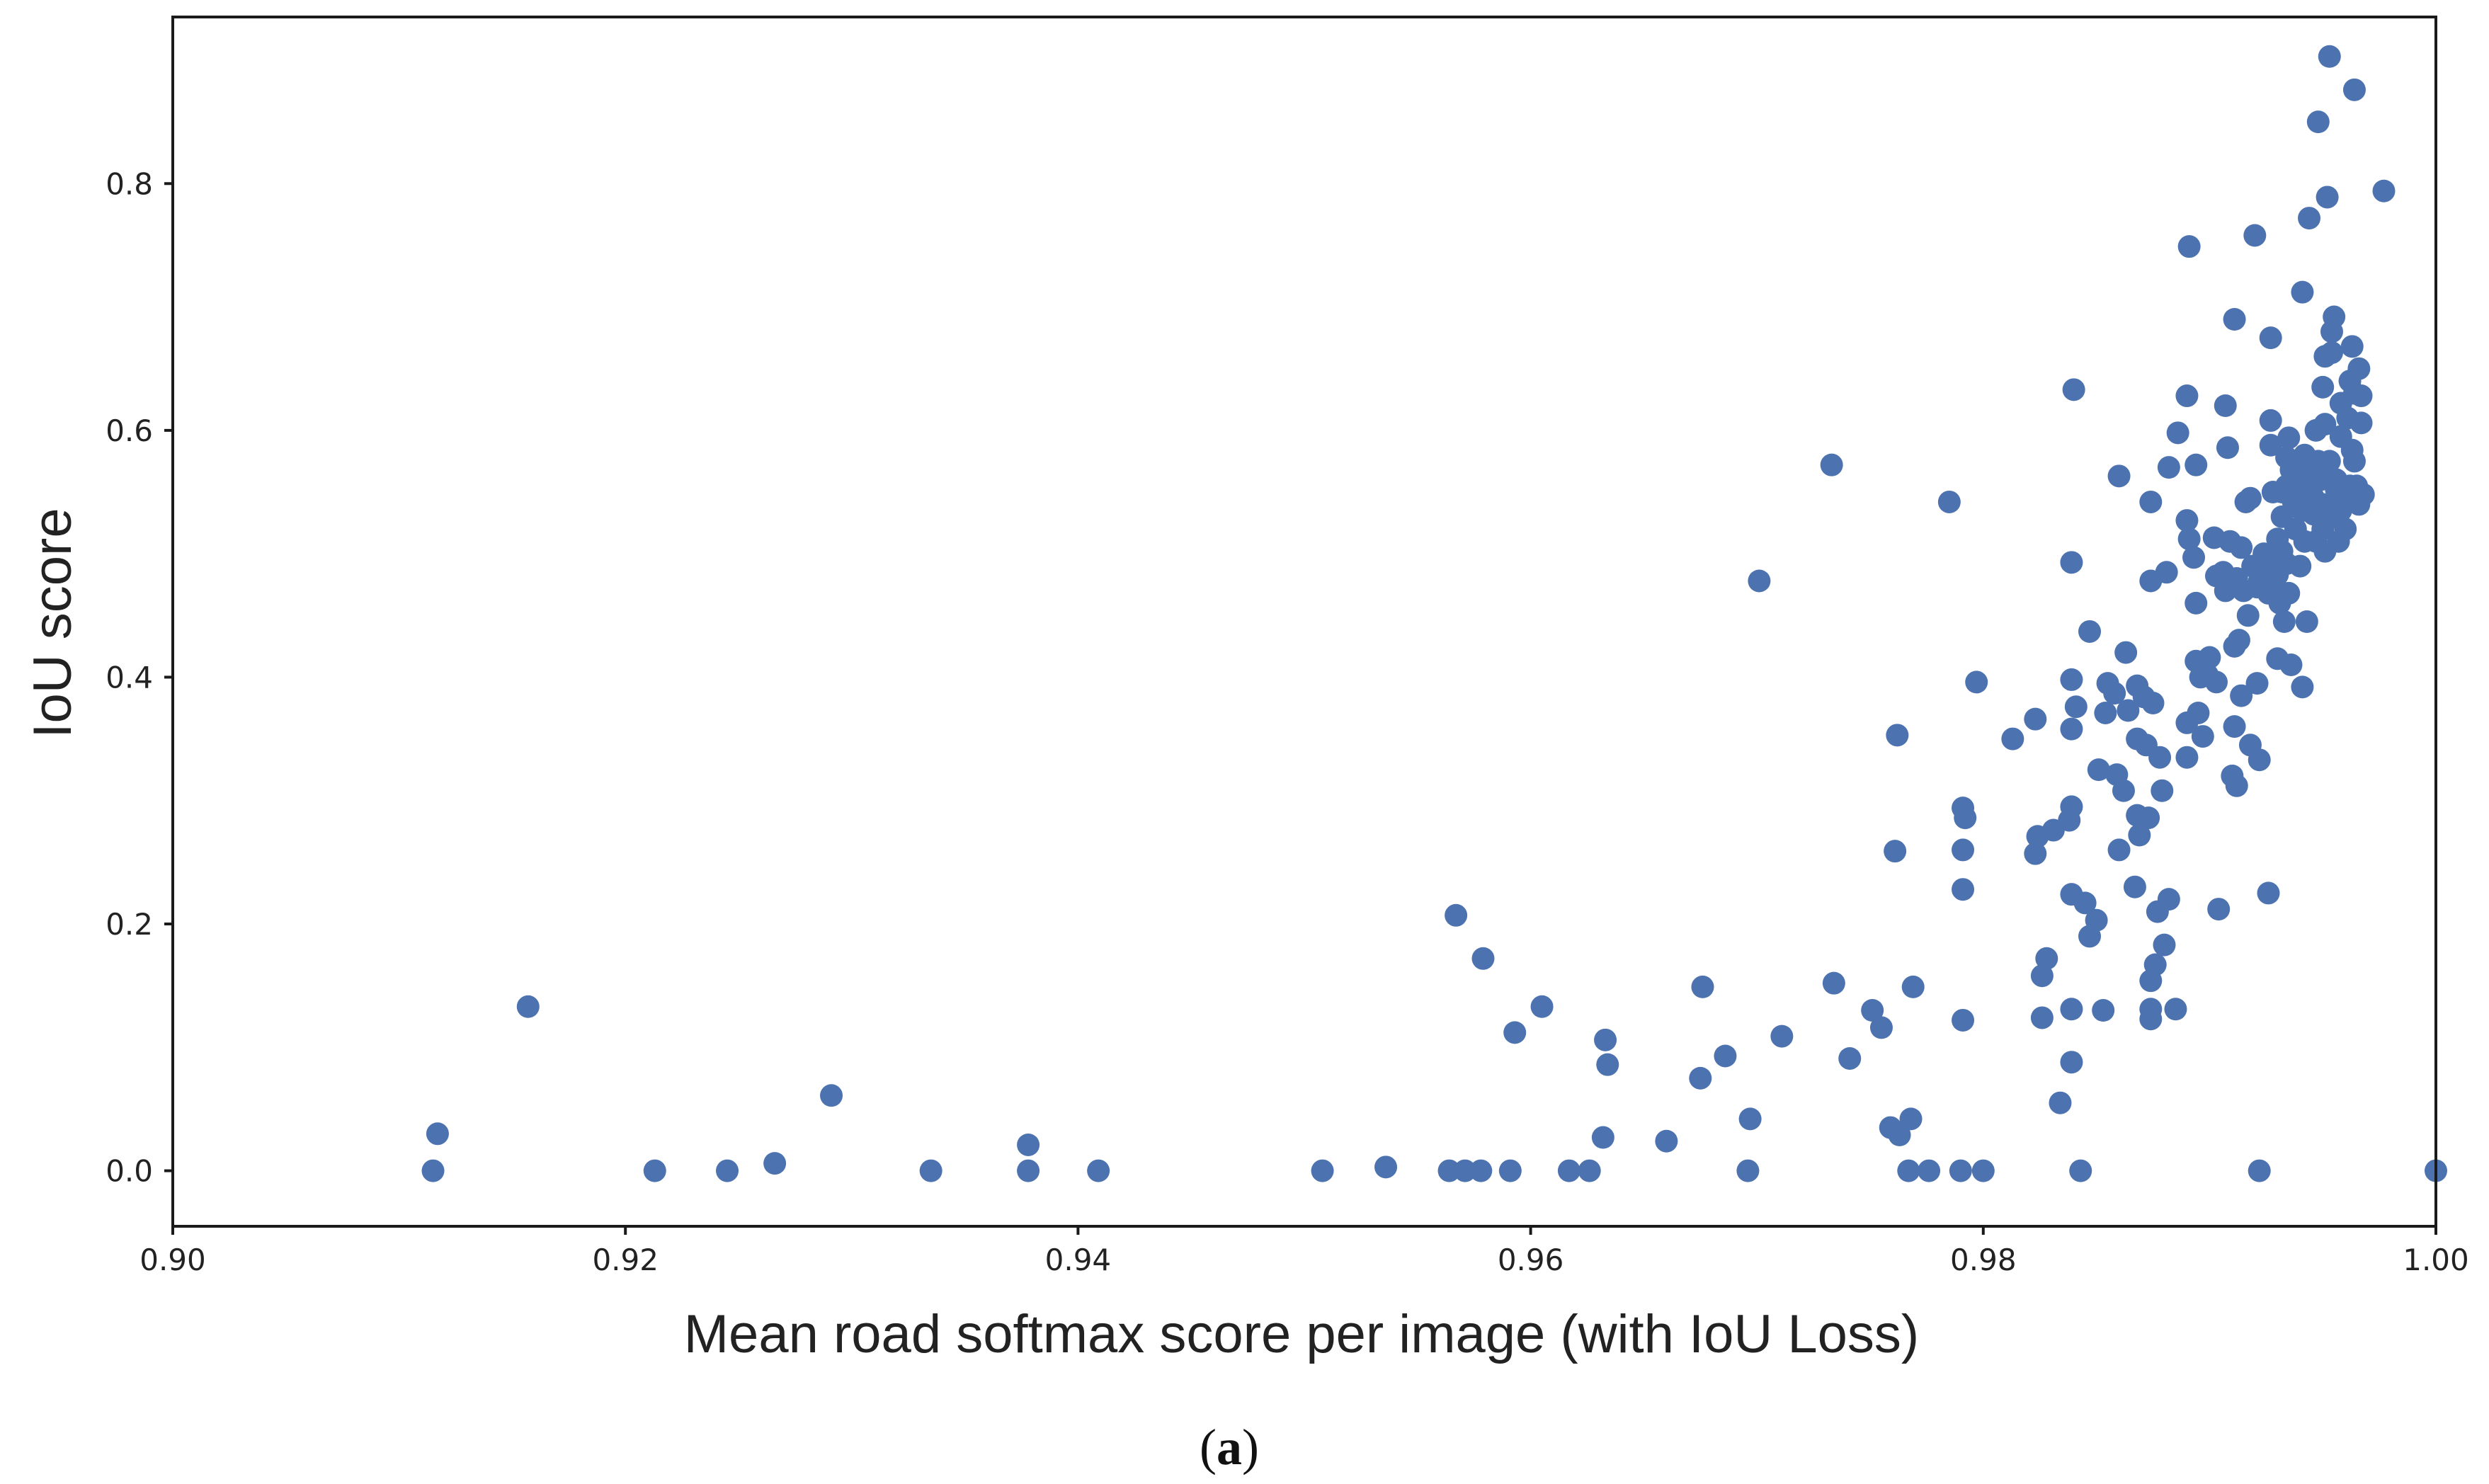 The height and width of the screenshot is (1484, 2489). What do you see at coordinates (129, 677) in the screenshot?
I see `y-tick-label: 0.4` at bounding box center [129, 677].